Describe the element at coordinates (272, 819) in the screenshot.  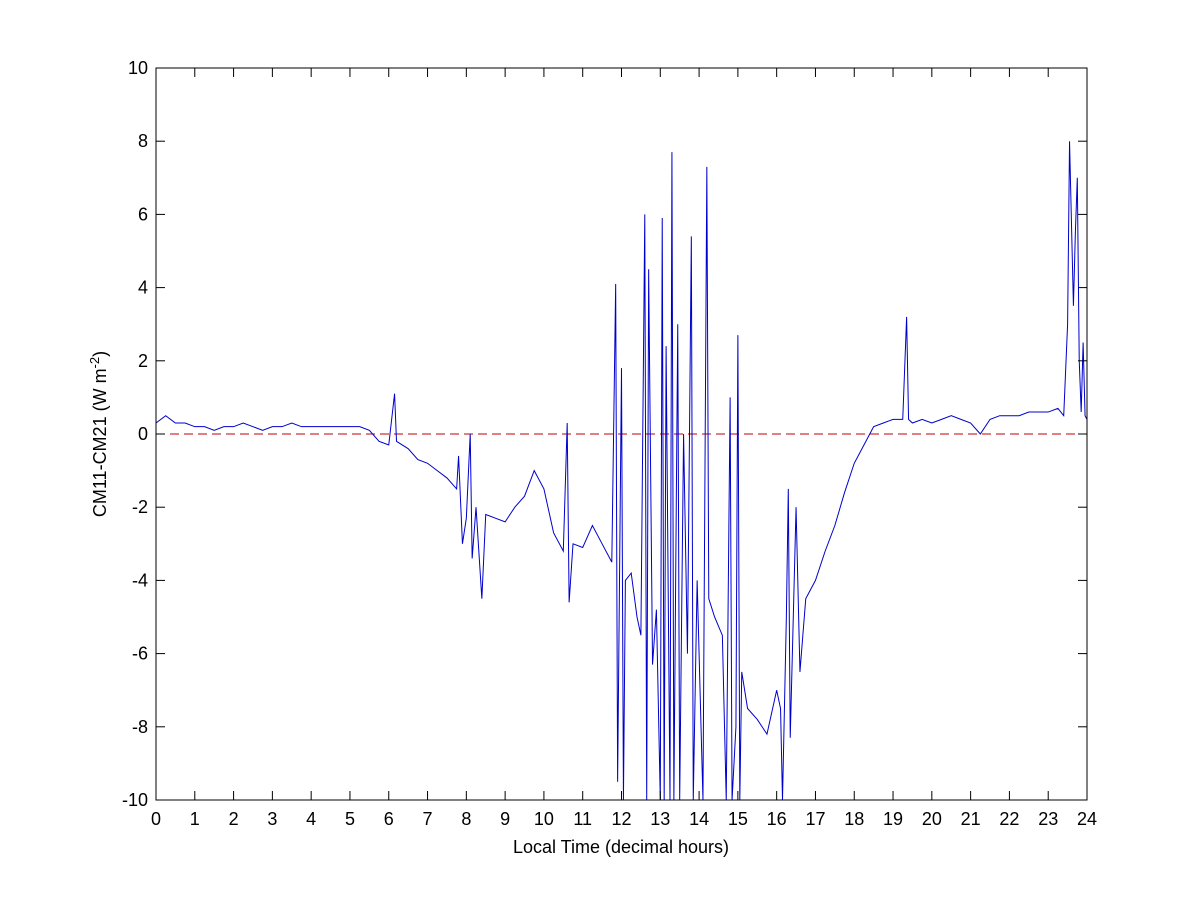
I see `x-tick-label: 3` at that location.